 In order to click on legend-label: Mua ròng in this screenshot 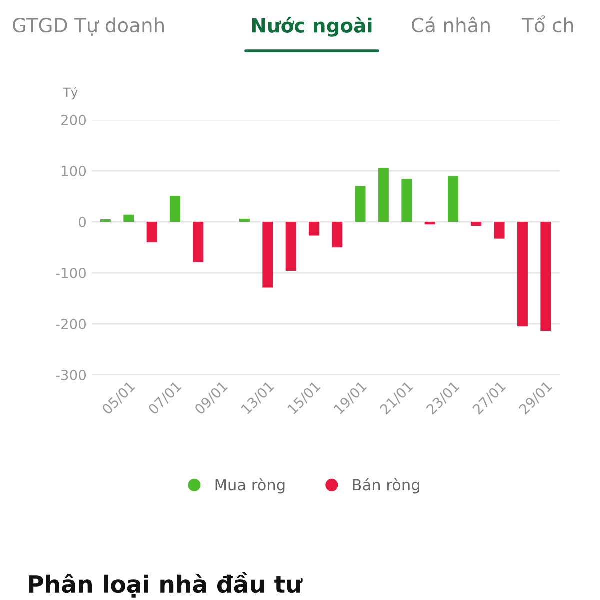, I will do `click(250, 486)`.